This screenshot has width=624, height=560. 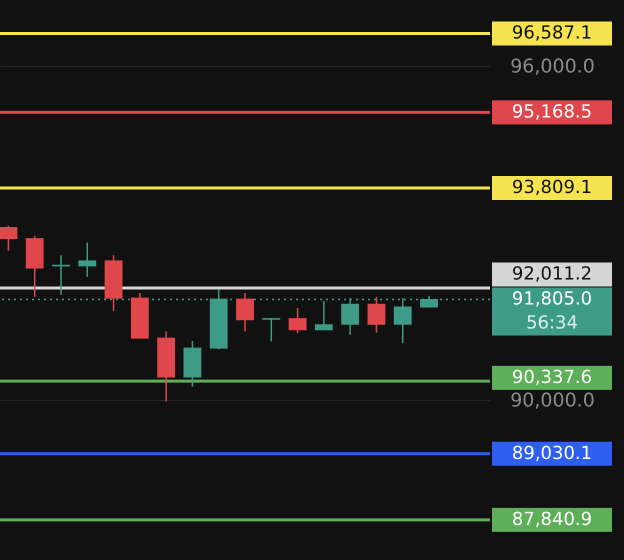 What do you see at coordinates (552, 273) in the screenshot?
I see `ref-line-label: 92,011.2` at bounding box center [552, 273].